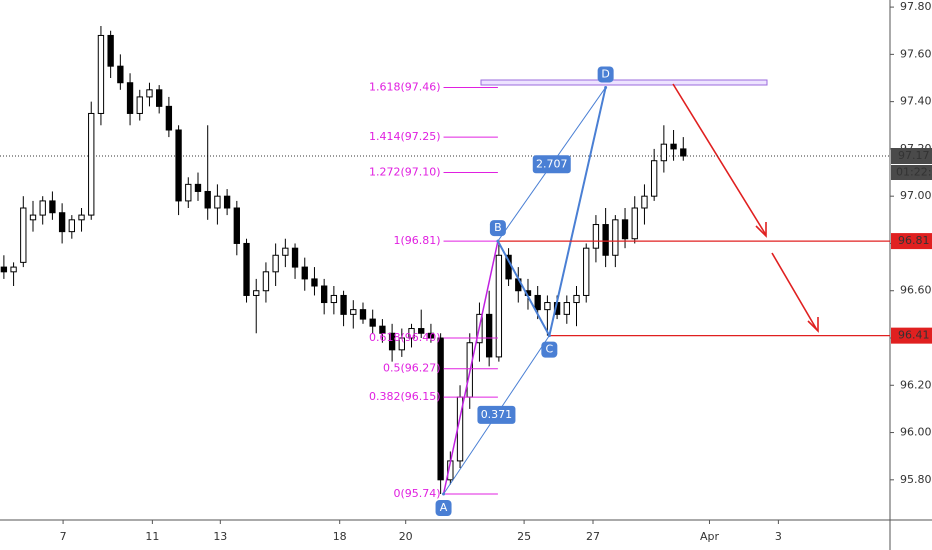  What do you see at coordinates (916, 384) in the screenshot?
I see `y-tick-label: 96.20` at bounding box center [916, 384].